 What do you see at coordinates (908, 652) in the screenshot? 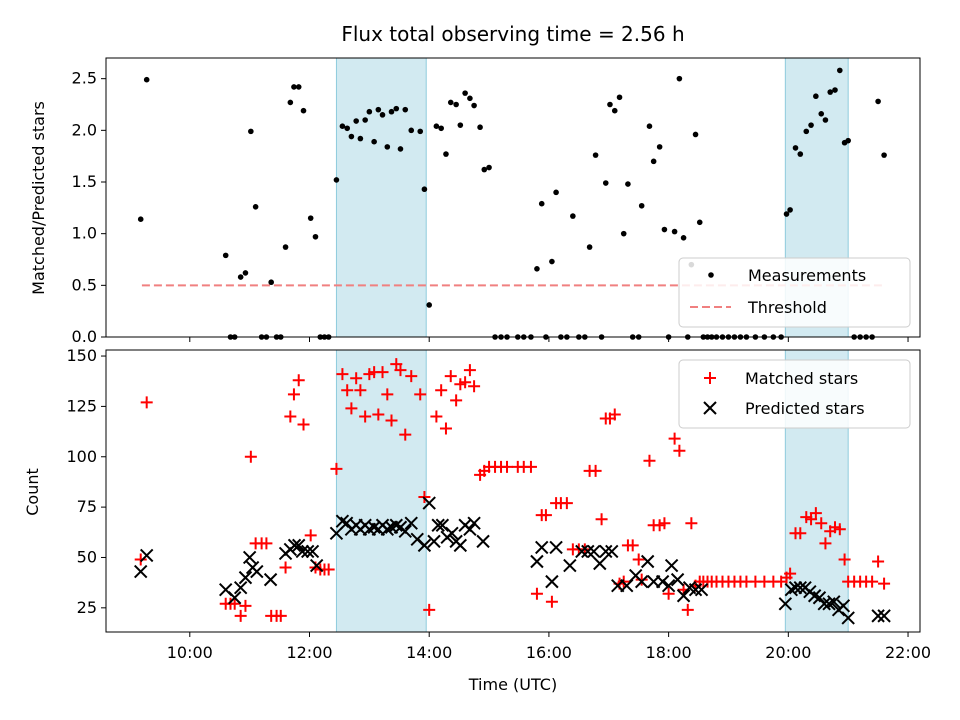
I see `x-tick-label-6: 22:00` at bounding box center [908, 652].